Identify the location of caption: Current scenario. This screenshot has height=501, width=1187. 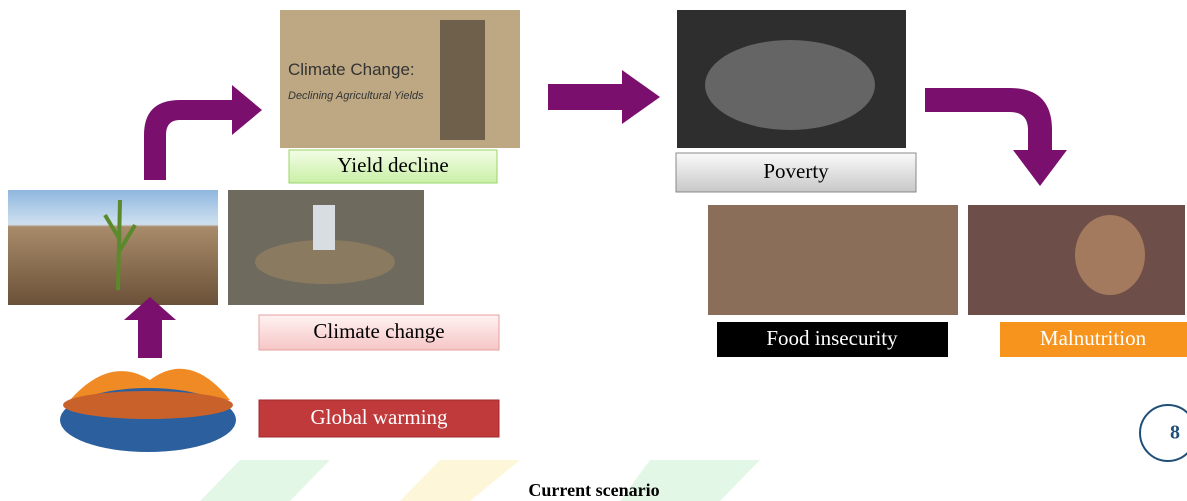
(593, 490).